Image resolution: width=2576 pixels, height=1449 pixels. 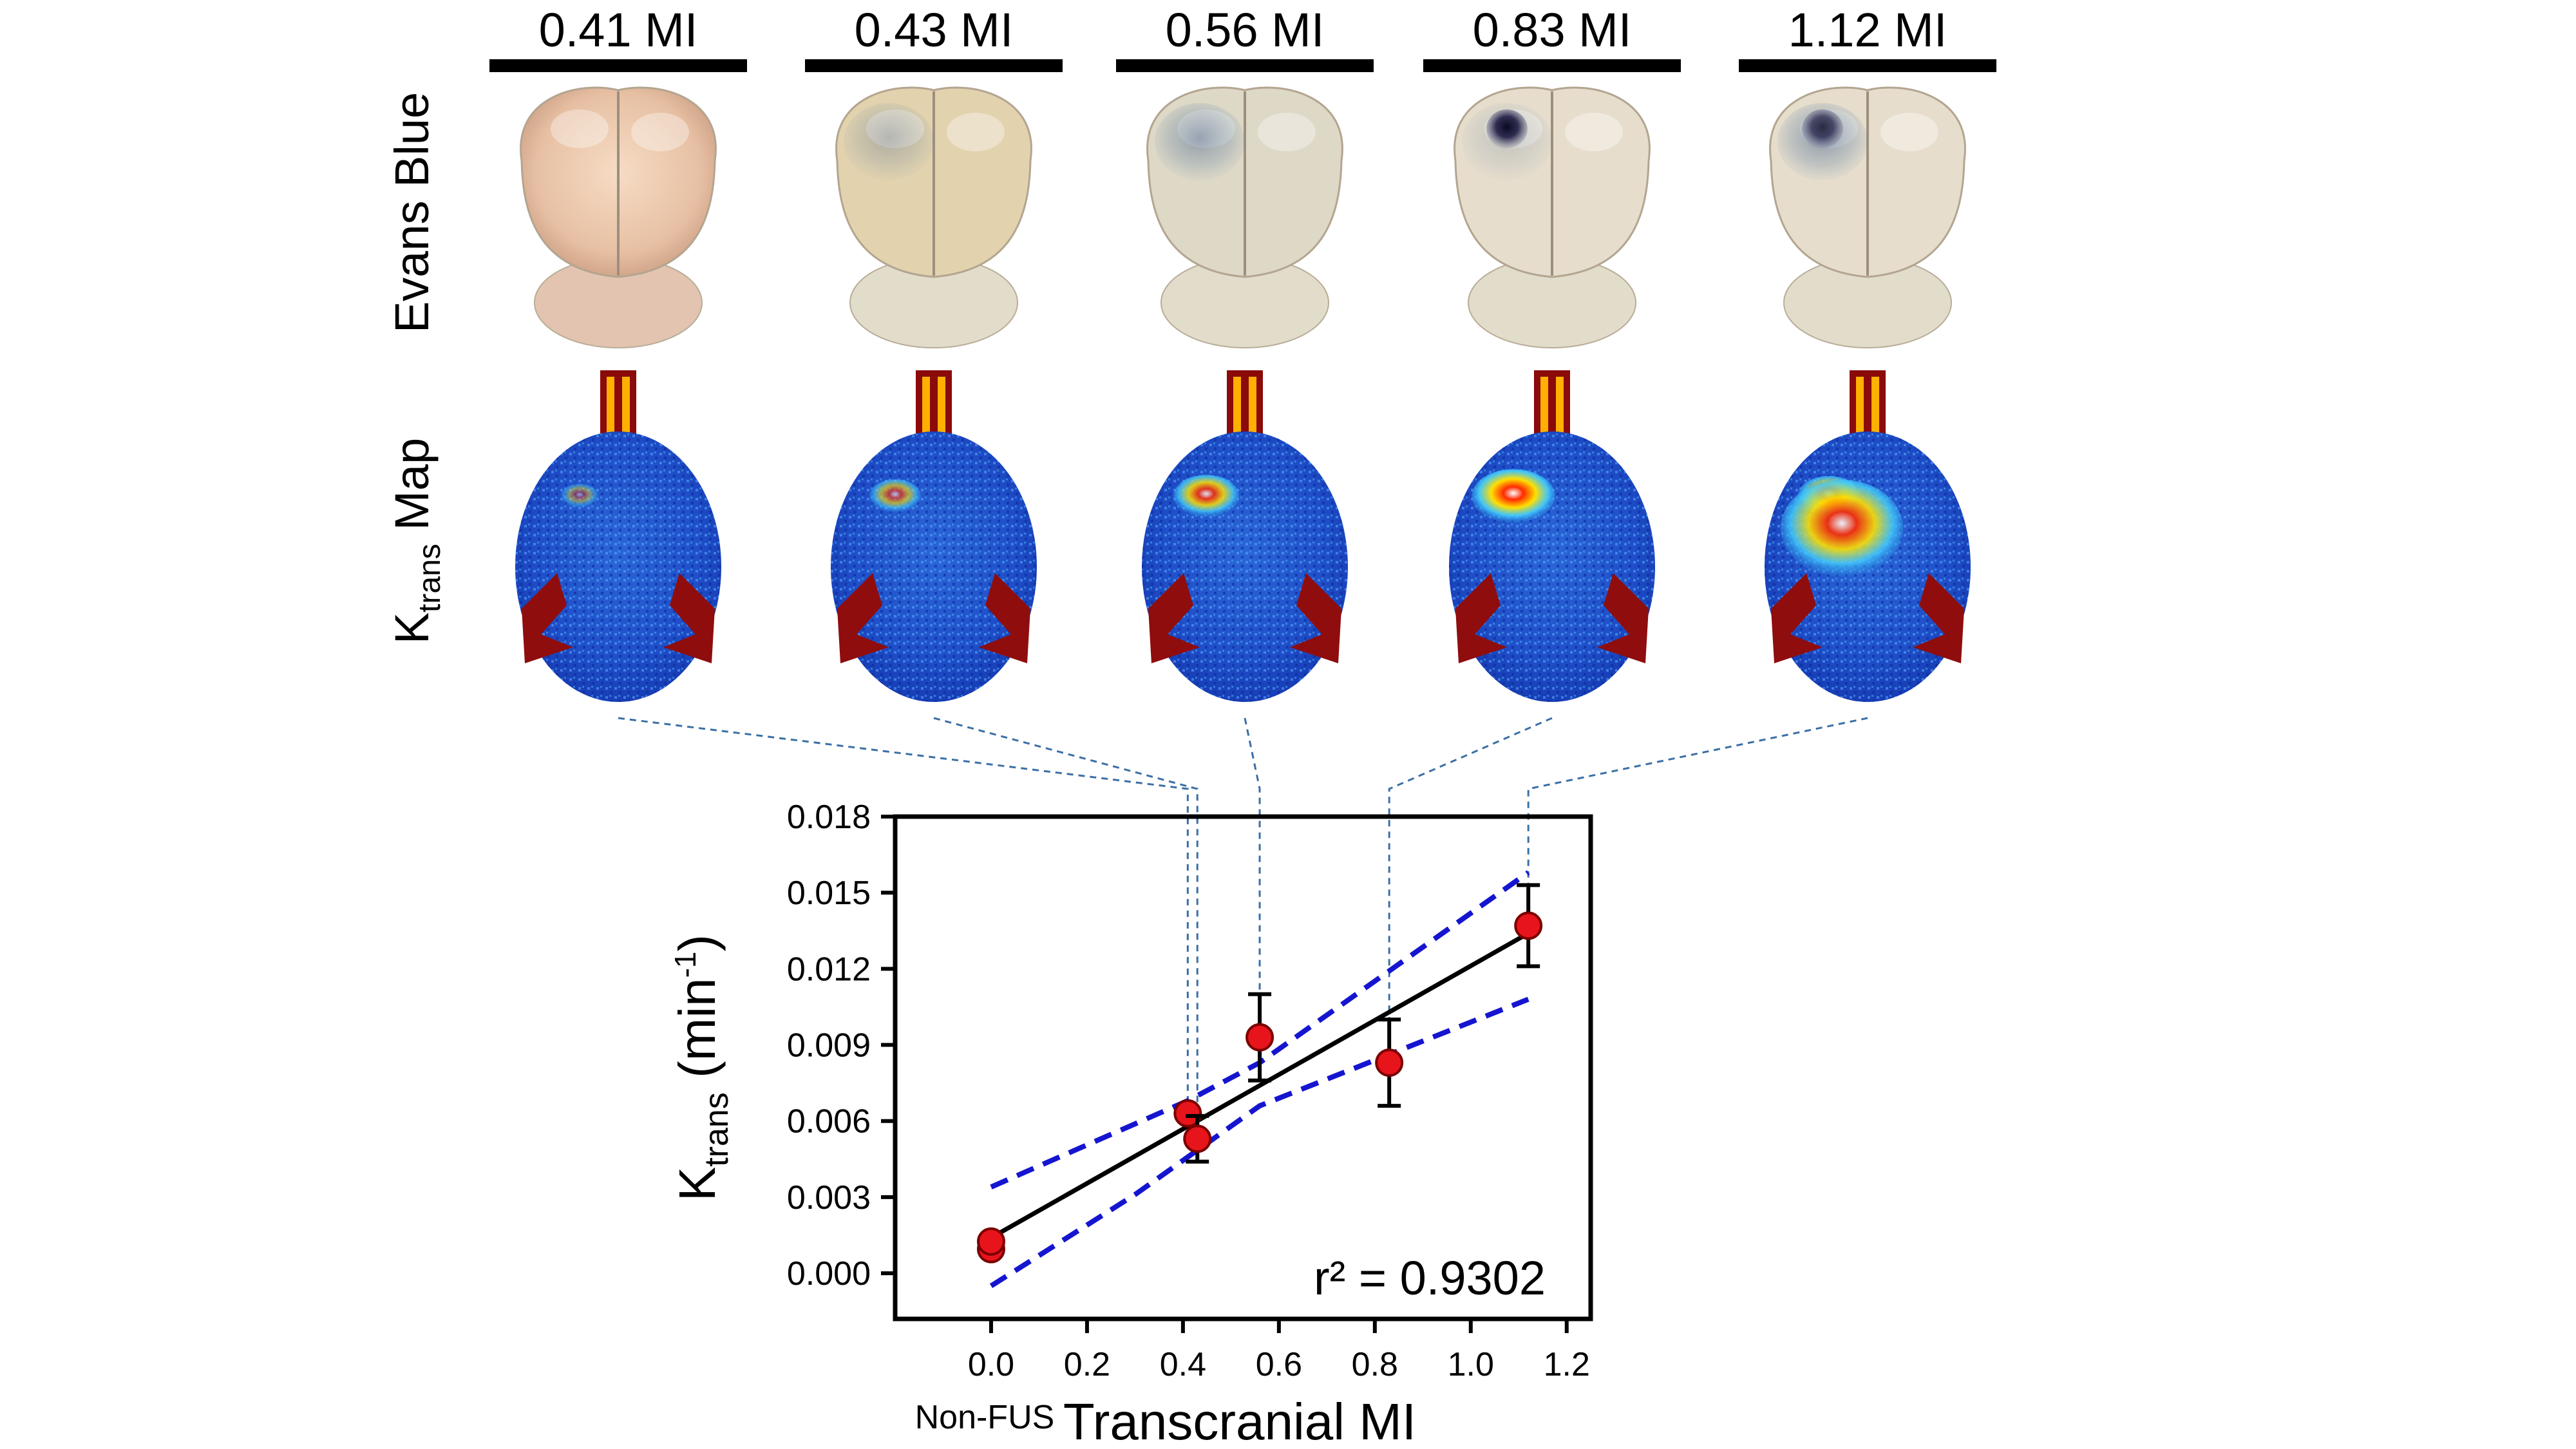 What do you see at coordinates (619, 30) in the screenshot?
I see `panel-mi-label: 0.41 MI` at bounding box center [619, 30].